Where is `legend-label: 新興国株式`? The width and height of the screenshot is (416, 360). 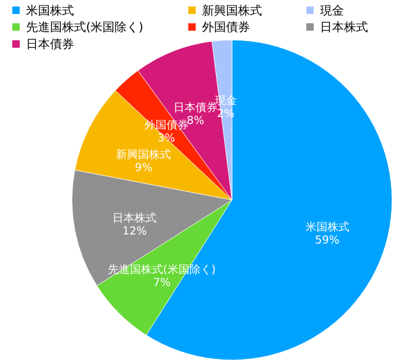
legend-label: 新興国株式 is located at coordinates (232, 10).